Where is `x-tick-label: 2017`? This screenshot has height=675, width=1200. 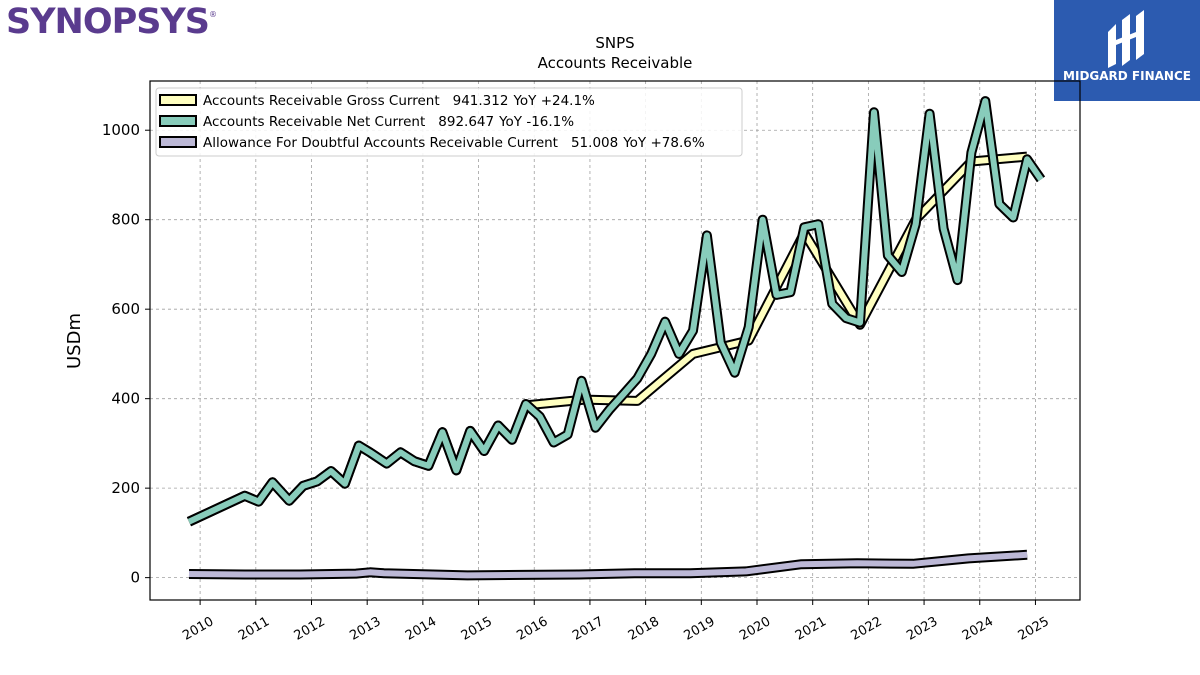 x-tick-label: 2017 is located at coordinates (588, 629).